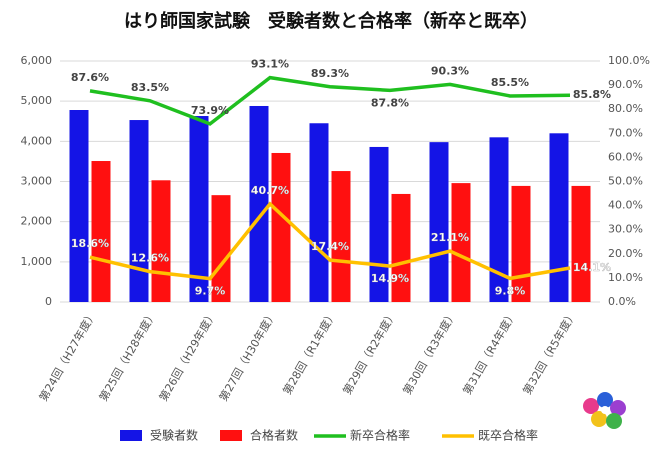  I want to click on data-label: 17.4%, so click(330, 246).